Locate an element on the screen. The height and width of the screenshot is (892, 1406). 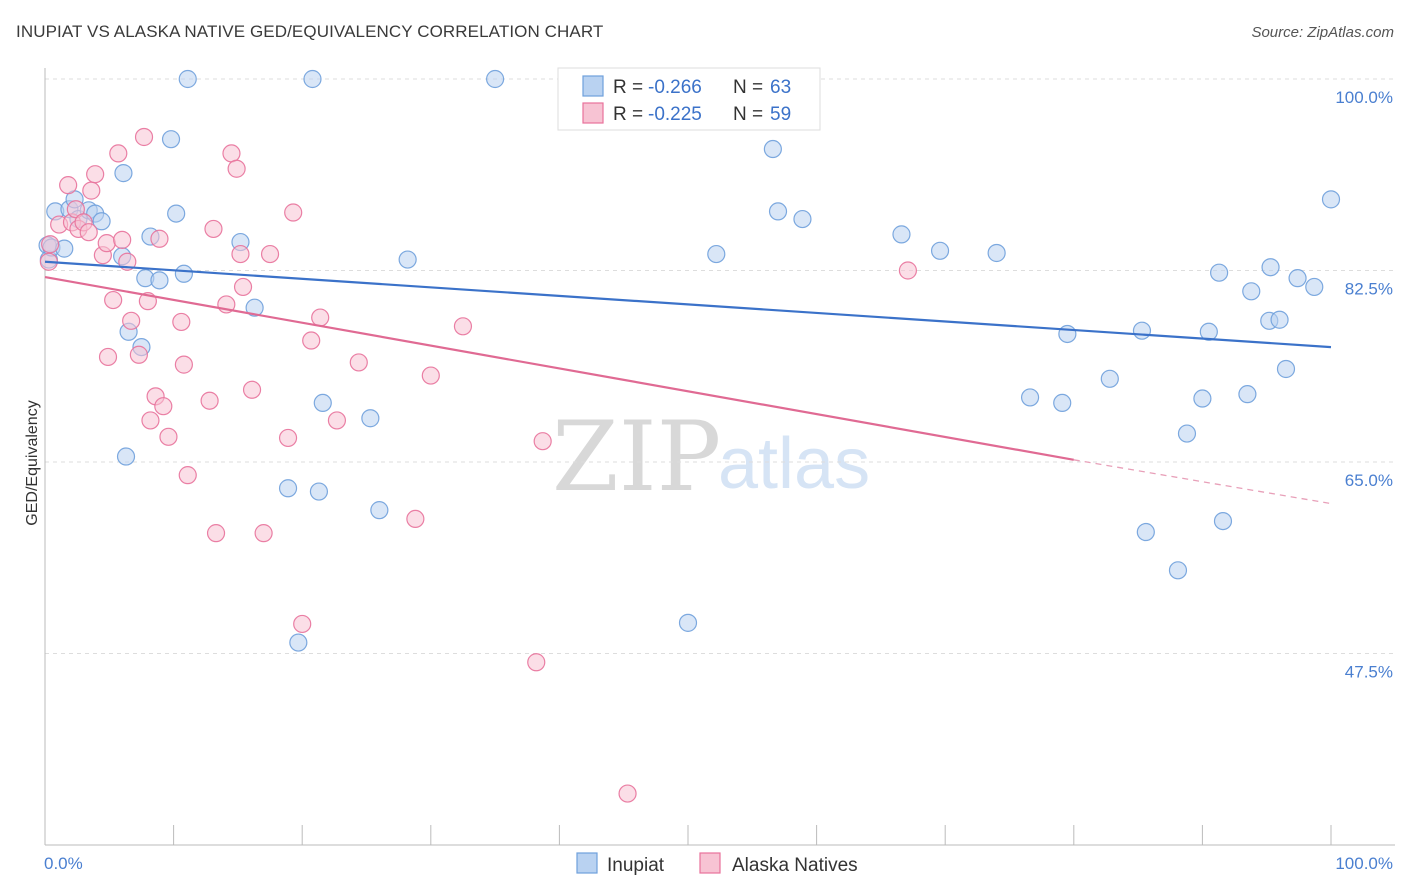
alaska-natives-trend-extension is located at coordinates (1202, 482).